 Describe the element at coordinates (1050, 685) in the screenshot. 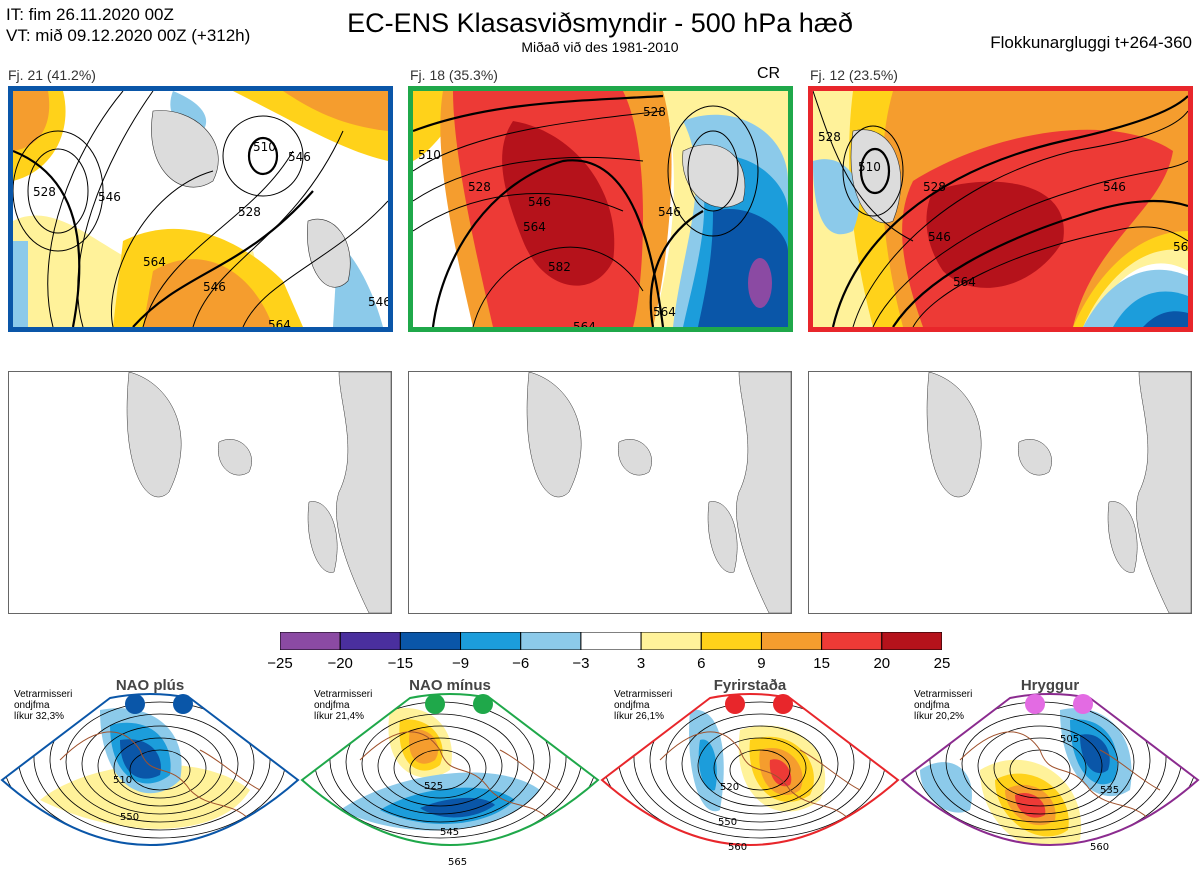

I see `regime-title: Hryggur` at that location.